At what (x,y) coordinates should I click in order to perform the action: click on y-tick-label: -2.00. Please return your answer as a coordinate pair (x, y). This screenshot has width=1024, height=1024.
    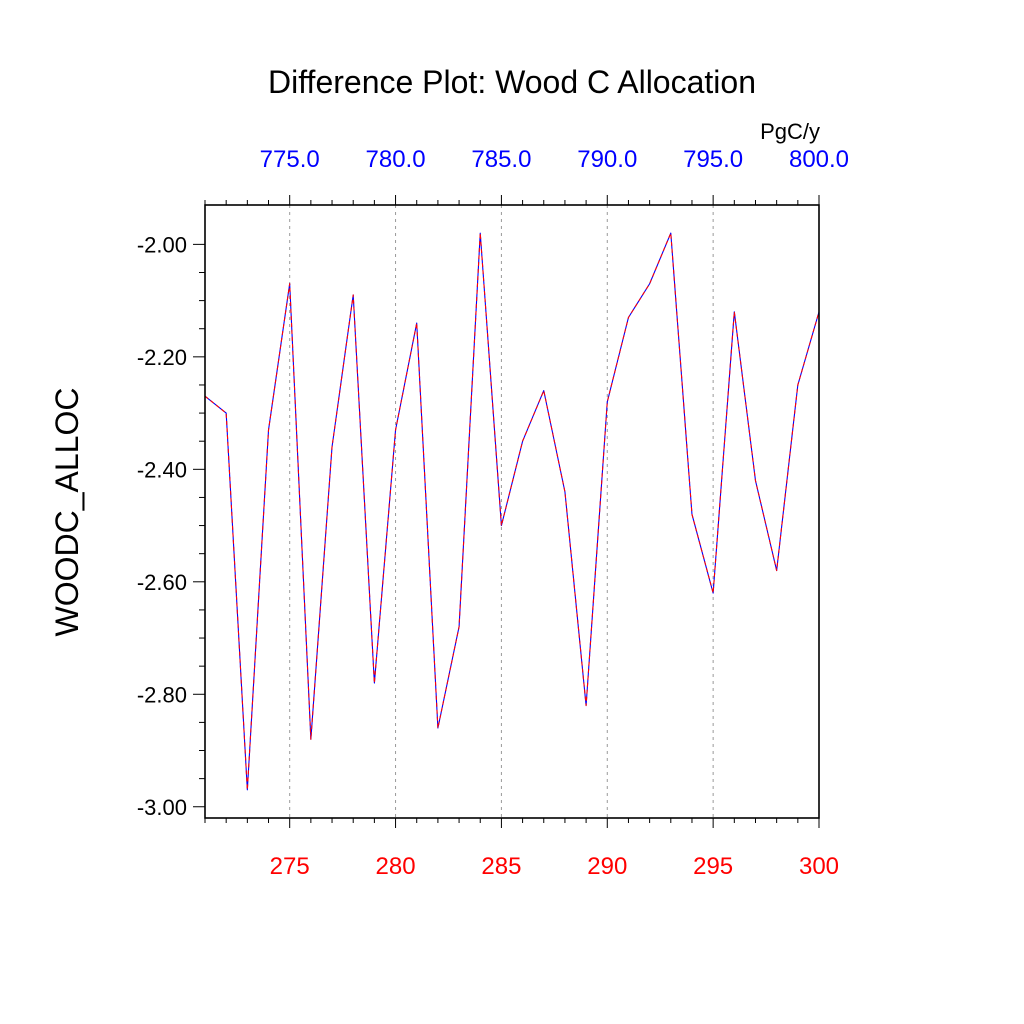
    Looking at the image, I should click on (162, 244).